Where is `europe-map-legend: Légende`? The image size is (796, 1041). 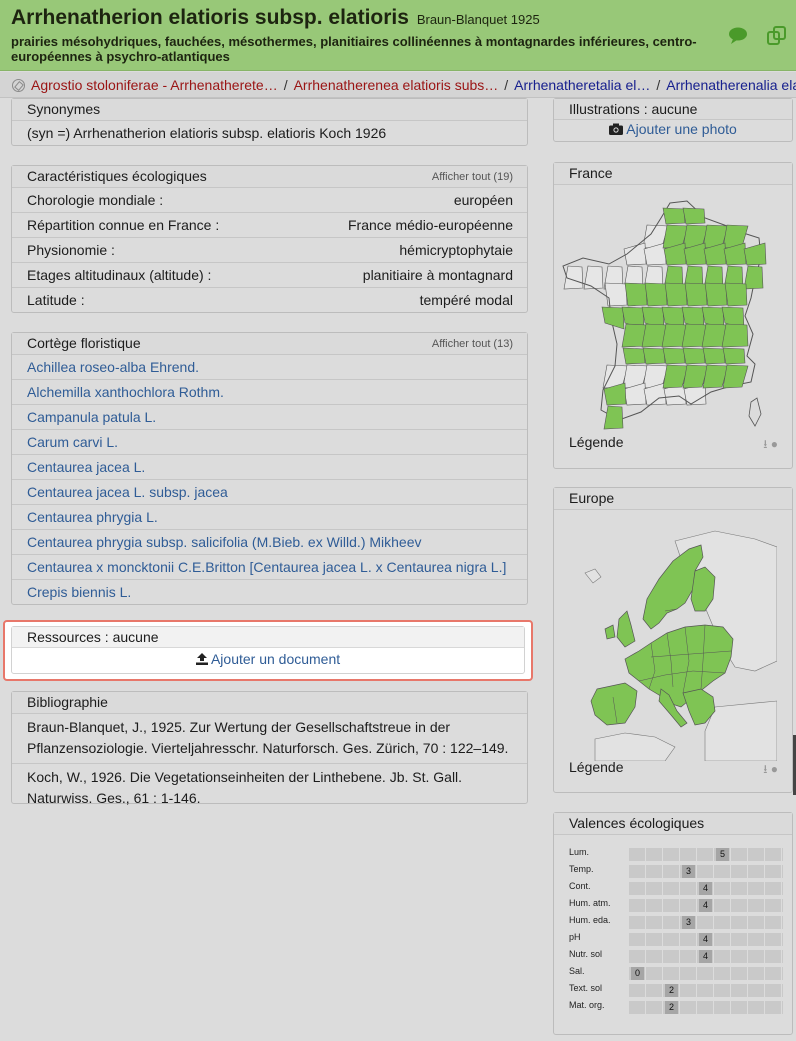 europe-map-legend: Légende is located at coordinates (596, 767).